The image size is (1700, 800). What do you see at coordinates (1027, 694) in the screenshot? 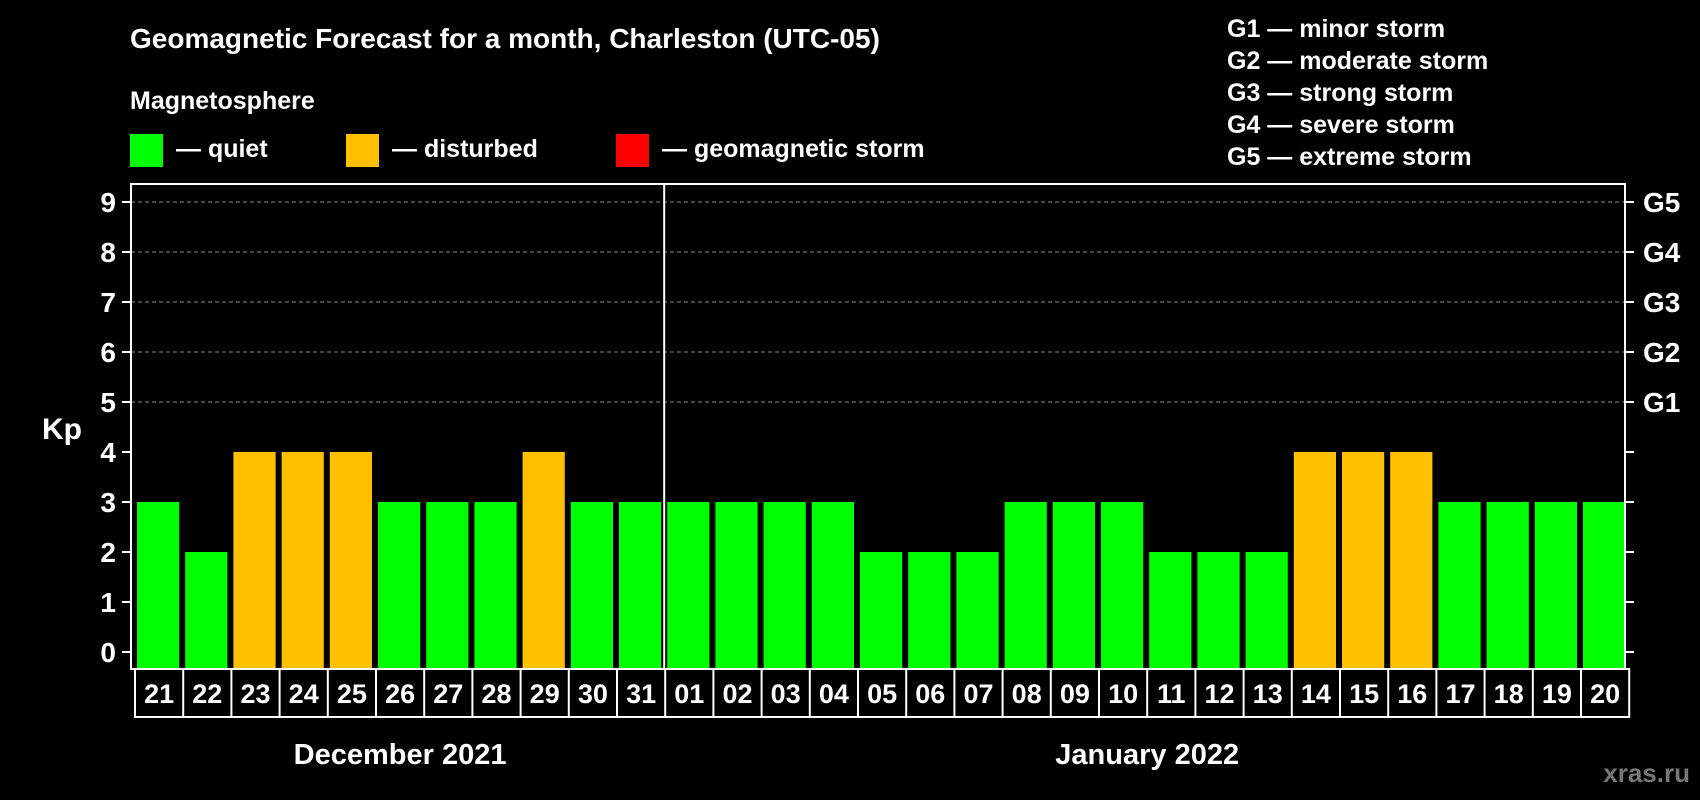
I see `x-tick-label-08: 08` at bounding box center [1027, 694].